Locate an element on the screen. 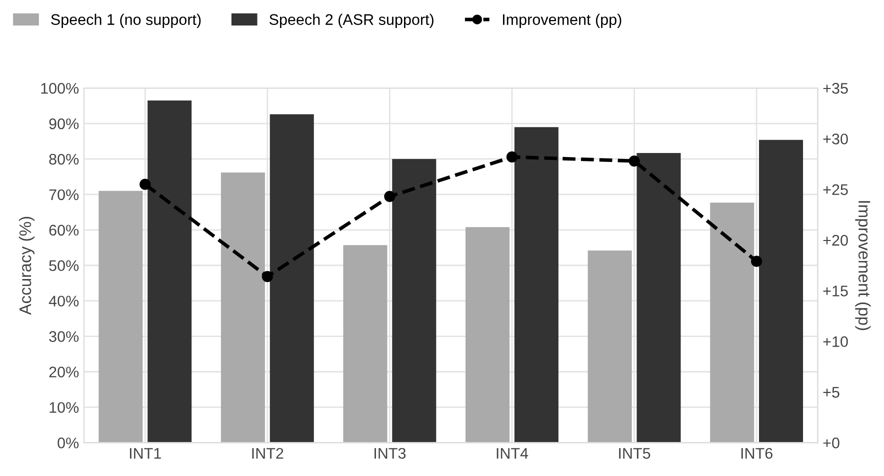 This screenshot has width=884, height=476. y2-tick-label: +25 is located at coordinates (835, 190).